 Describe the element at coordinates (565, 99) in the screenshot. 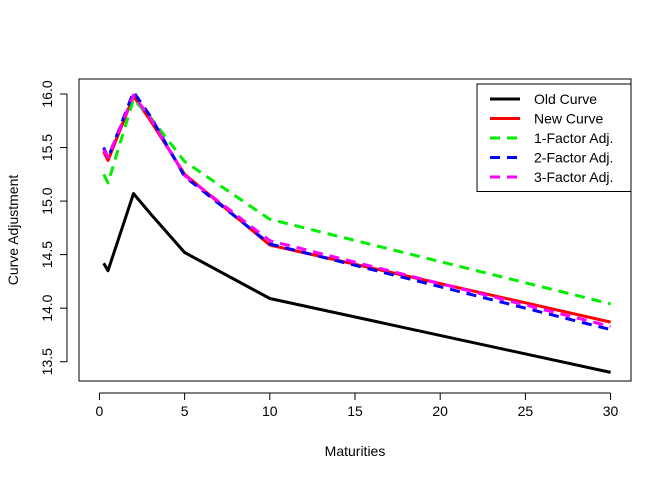

I see `legend-label: Old Curve` at that location.